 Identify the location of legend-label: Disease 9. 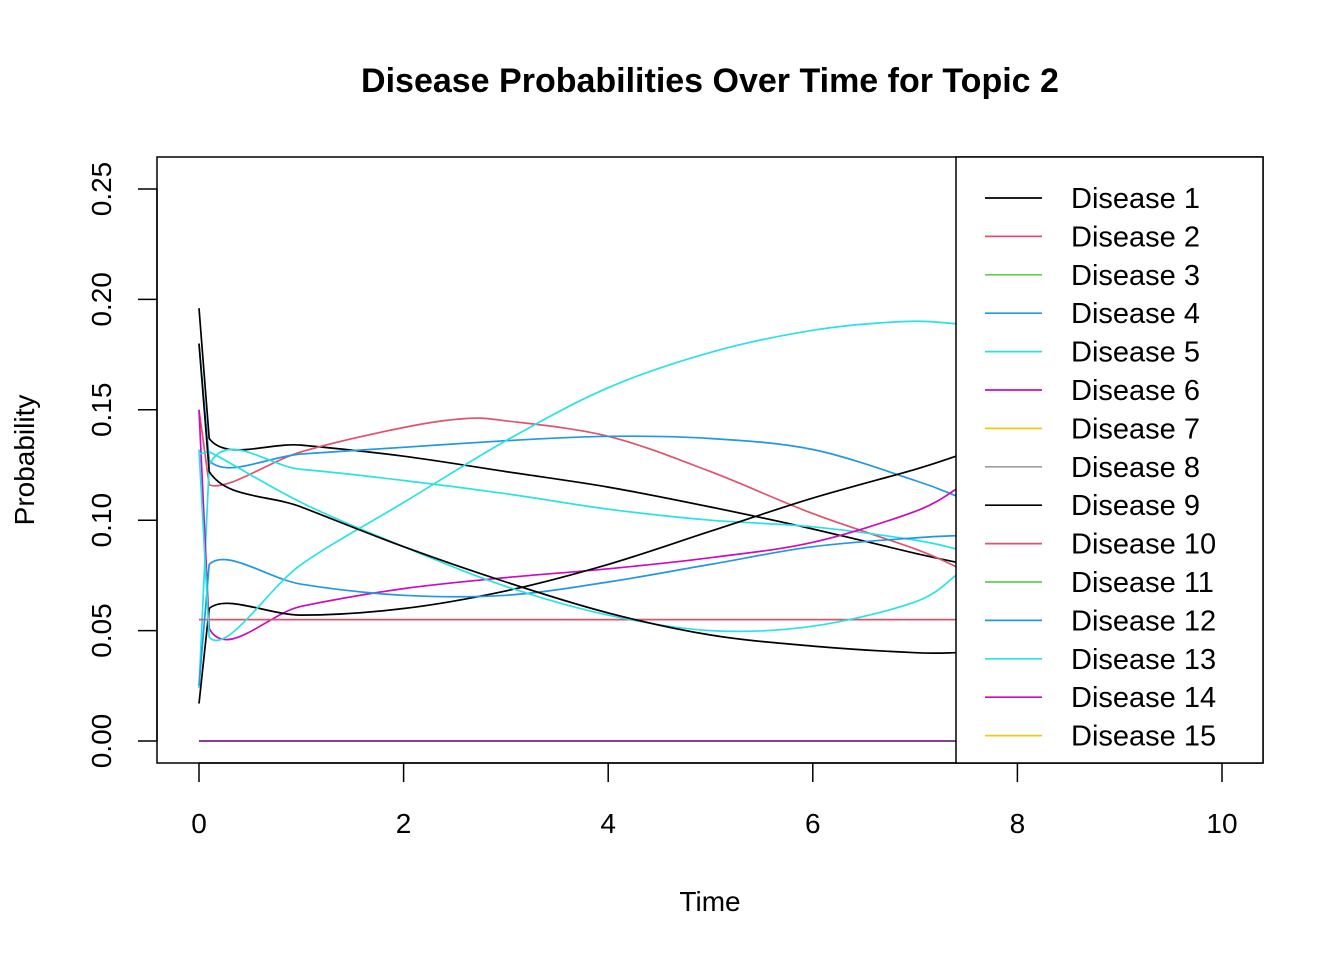
(1135, 506).